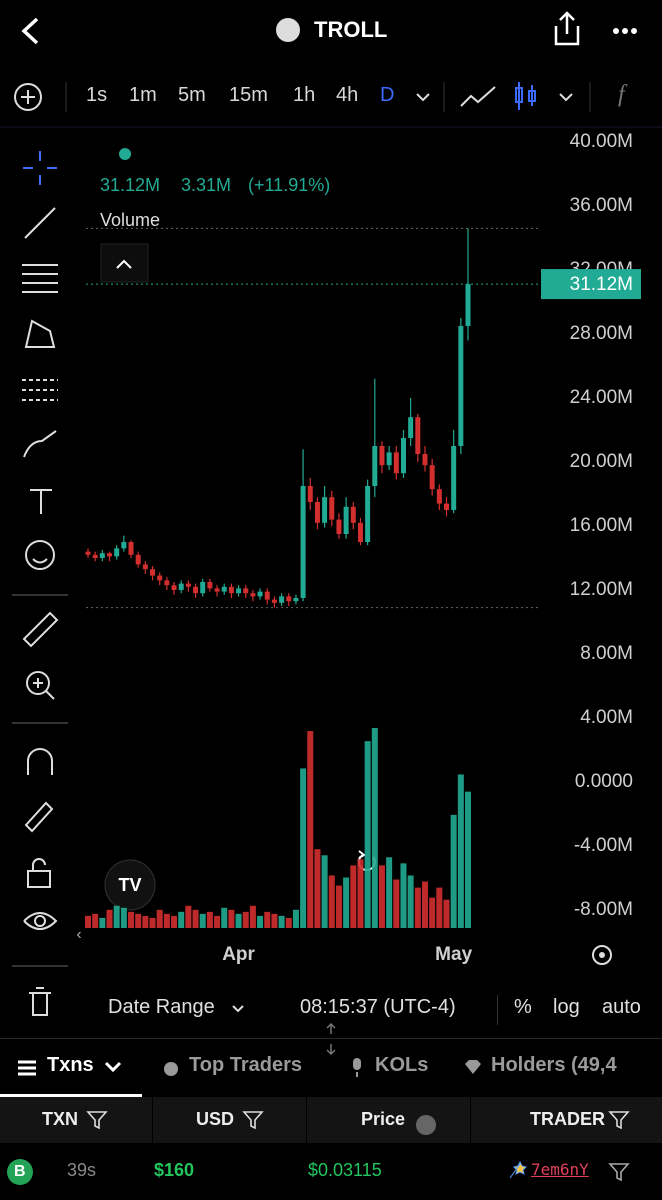  What do you see at coordinates (554, 1065) in the screenshot?
I see `tab-holders: Holders (49,4` at bounding box center [554, 1065].